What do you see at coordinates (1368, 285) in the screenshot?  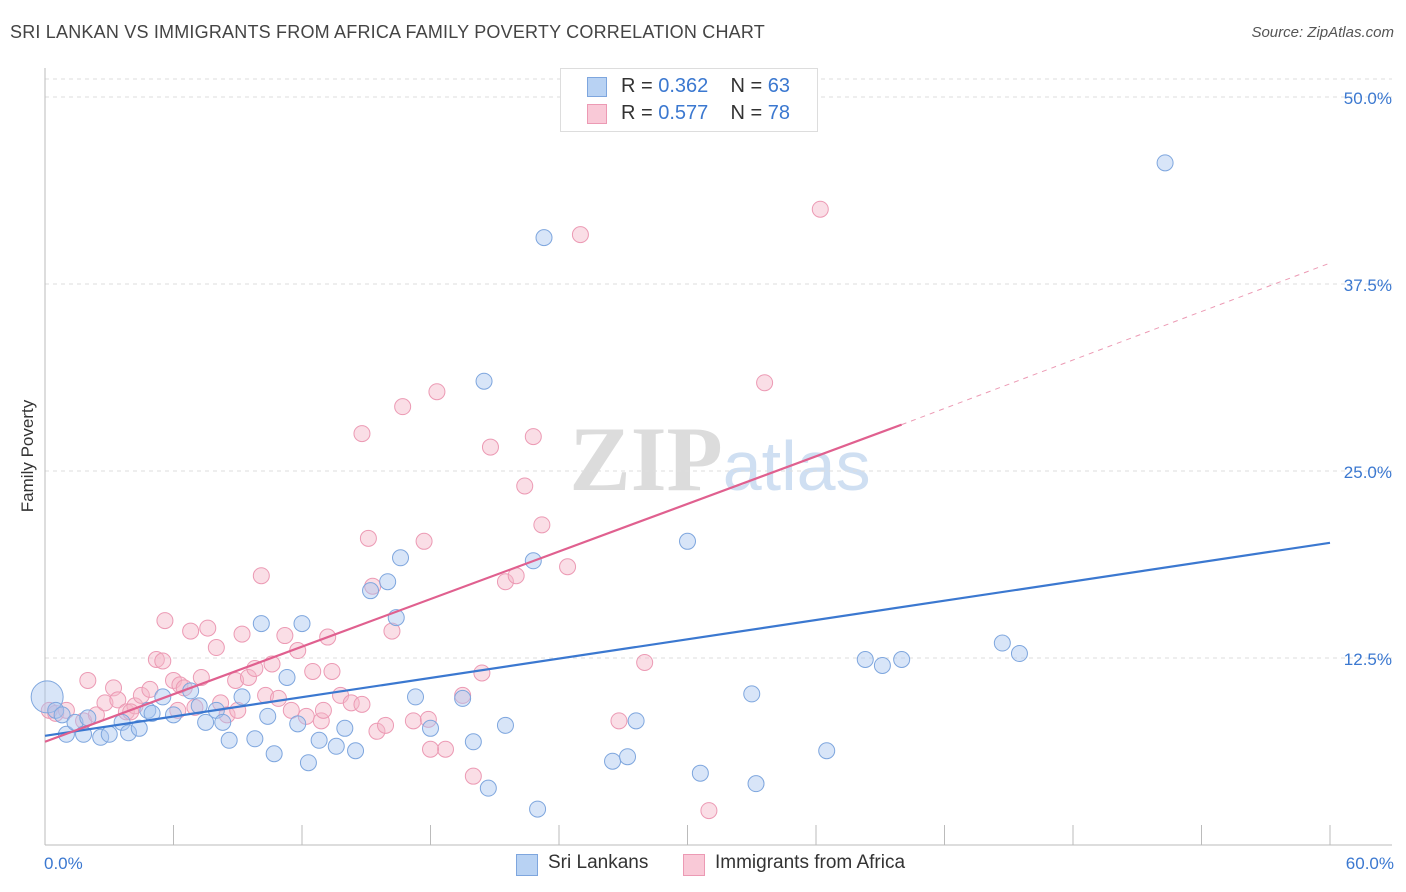 I see `y-tick-label: 37.5%` at bounding box center [1368, 285].